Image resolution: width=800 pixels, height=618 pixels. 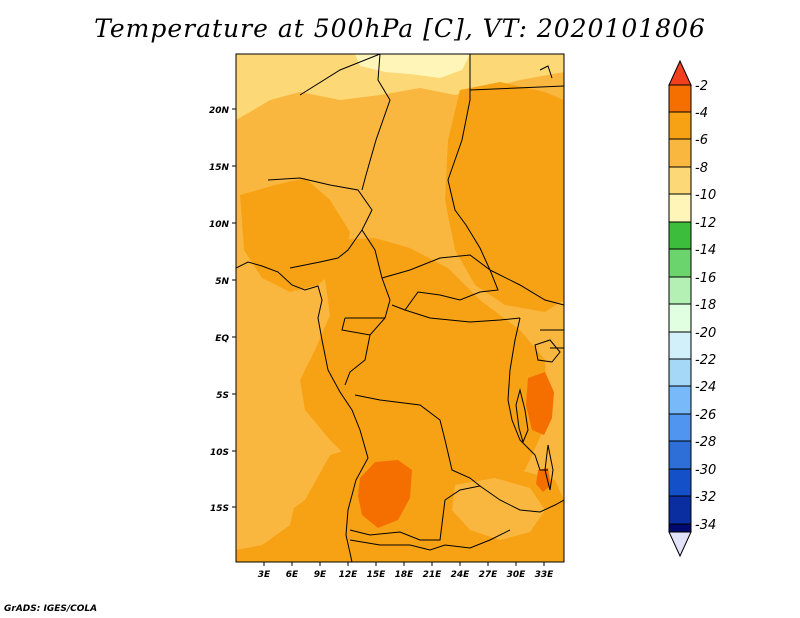 What do you see at coordinates (540, 403) in the screenshot?
I see `field-hot-lakes` at bounding box center [540, 403].